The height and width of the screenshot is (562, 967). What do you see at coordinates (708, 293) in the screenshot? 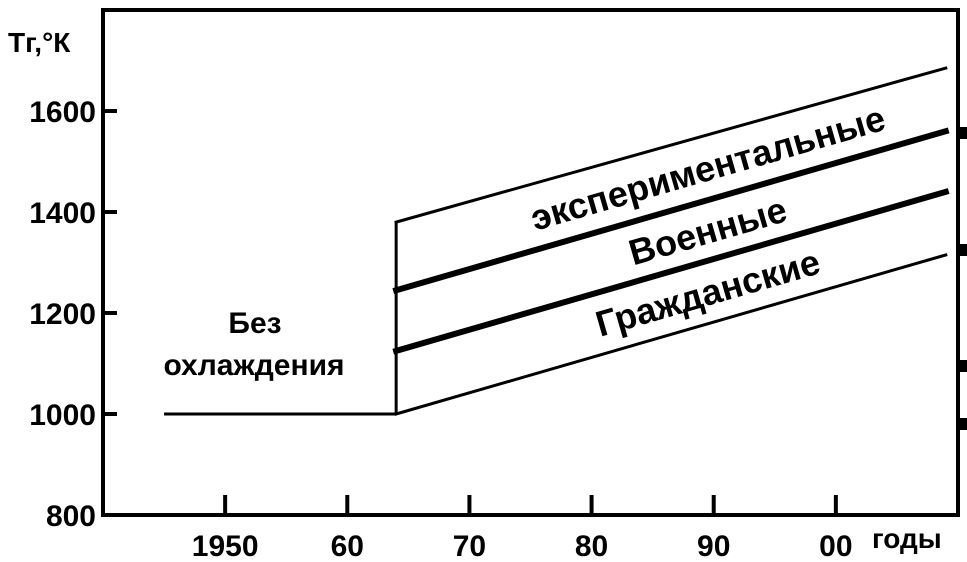
I see `band-label-2: Гражданские` at bounding box center [708, 293].